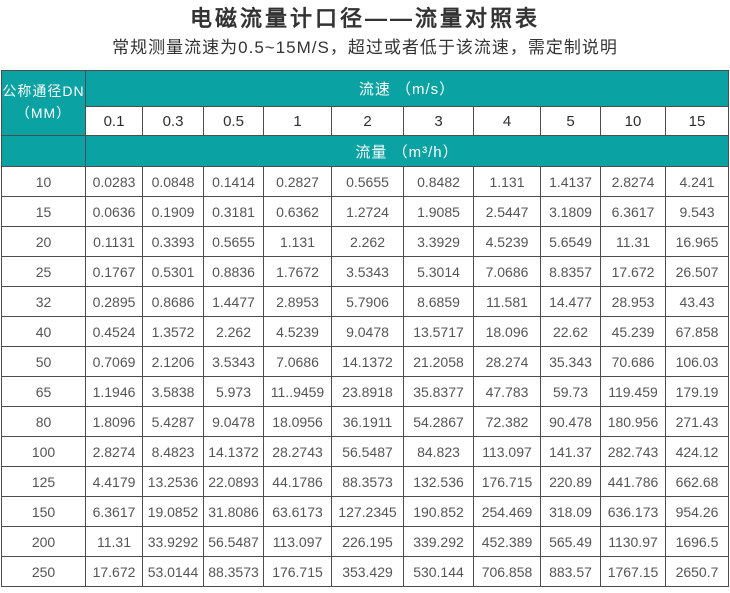 Image resolution: width=730 pixels, height=593 pixels. Describe the element at coordinates (114, 331) in the screenshot. I see `flow-value-cell: 0.4524` at that location.